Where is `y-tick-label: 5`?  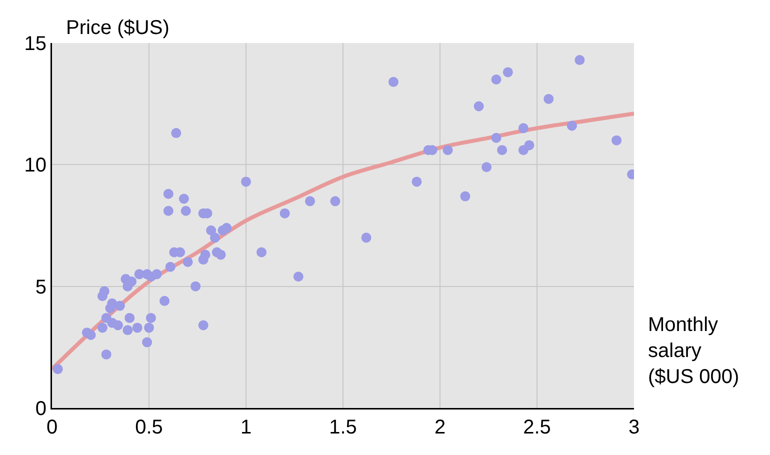 y-tick-label: 5 is located at coordinates (40, 287).